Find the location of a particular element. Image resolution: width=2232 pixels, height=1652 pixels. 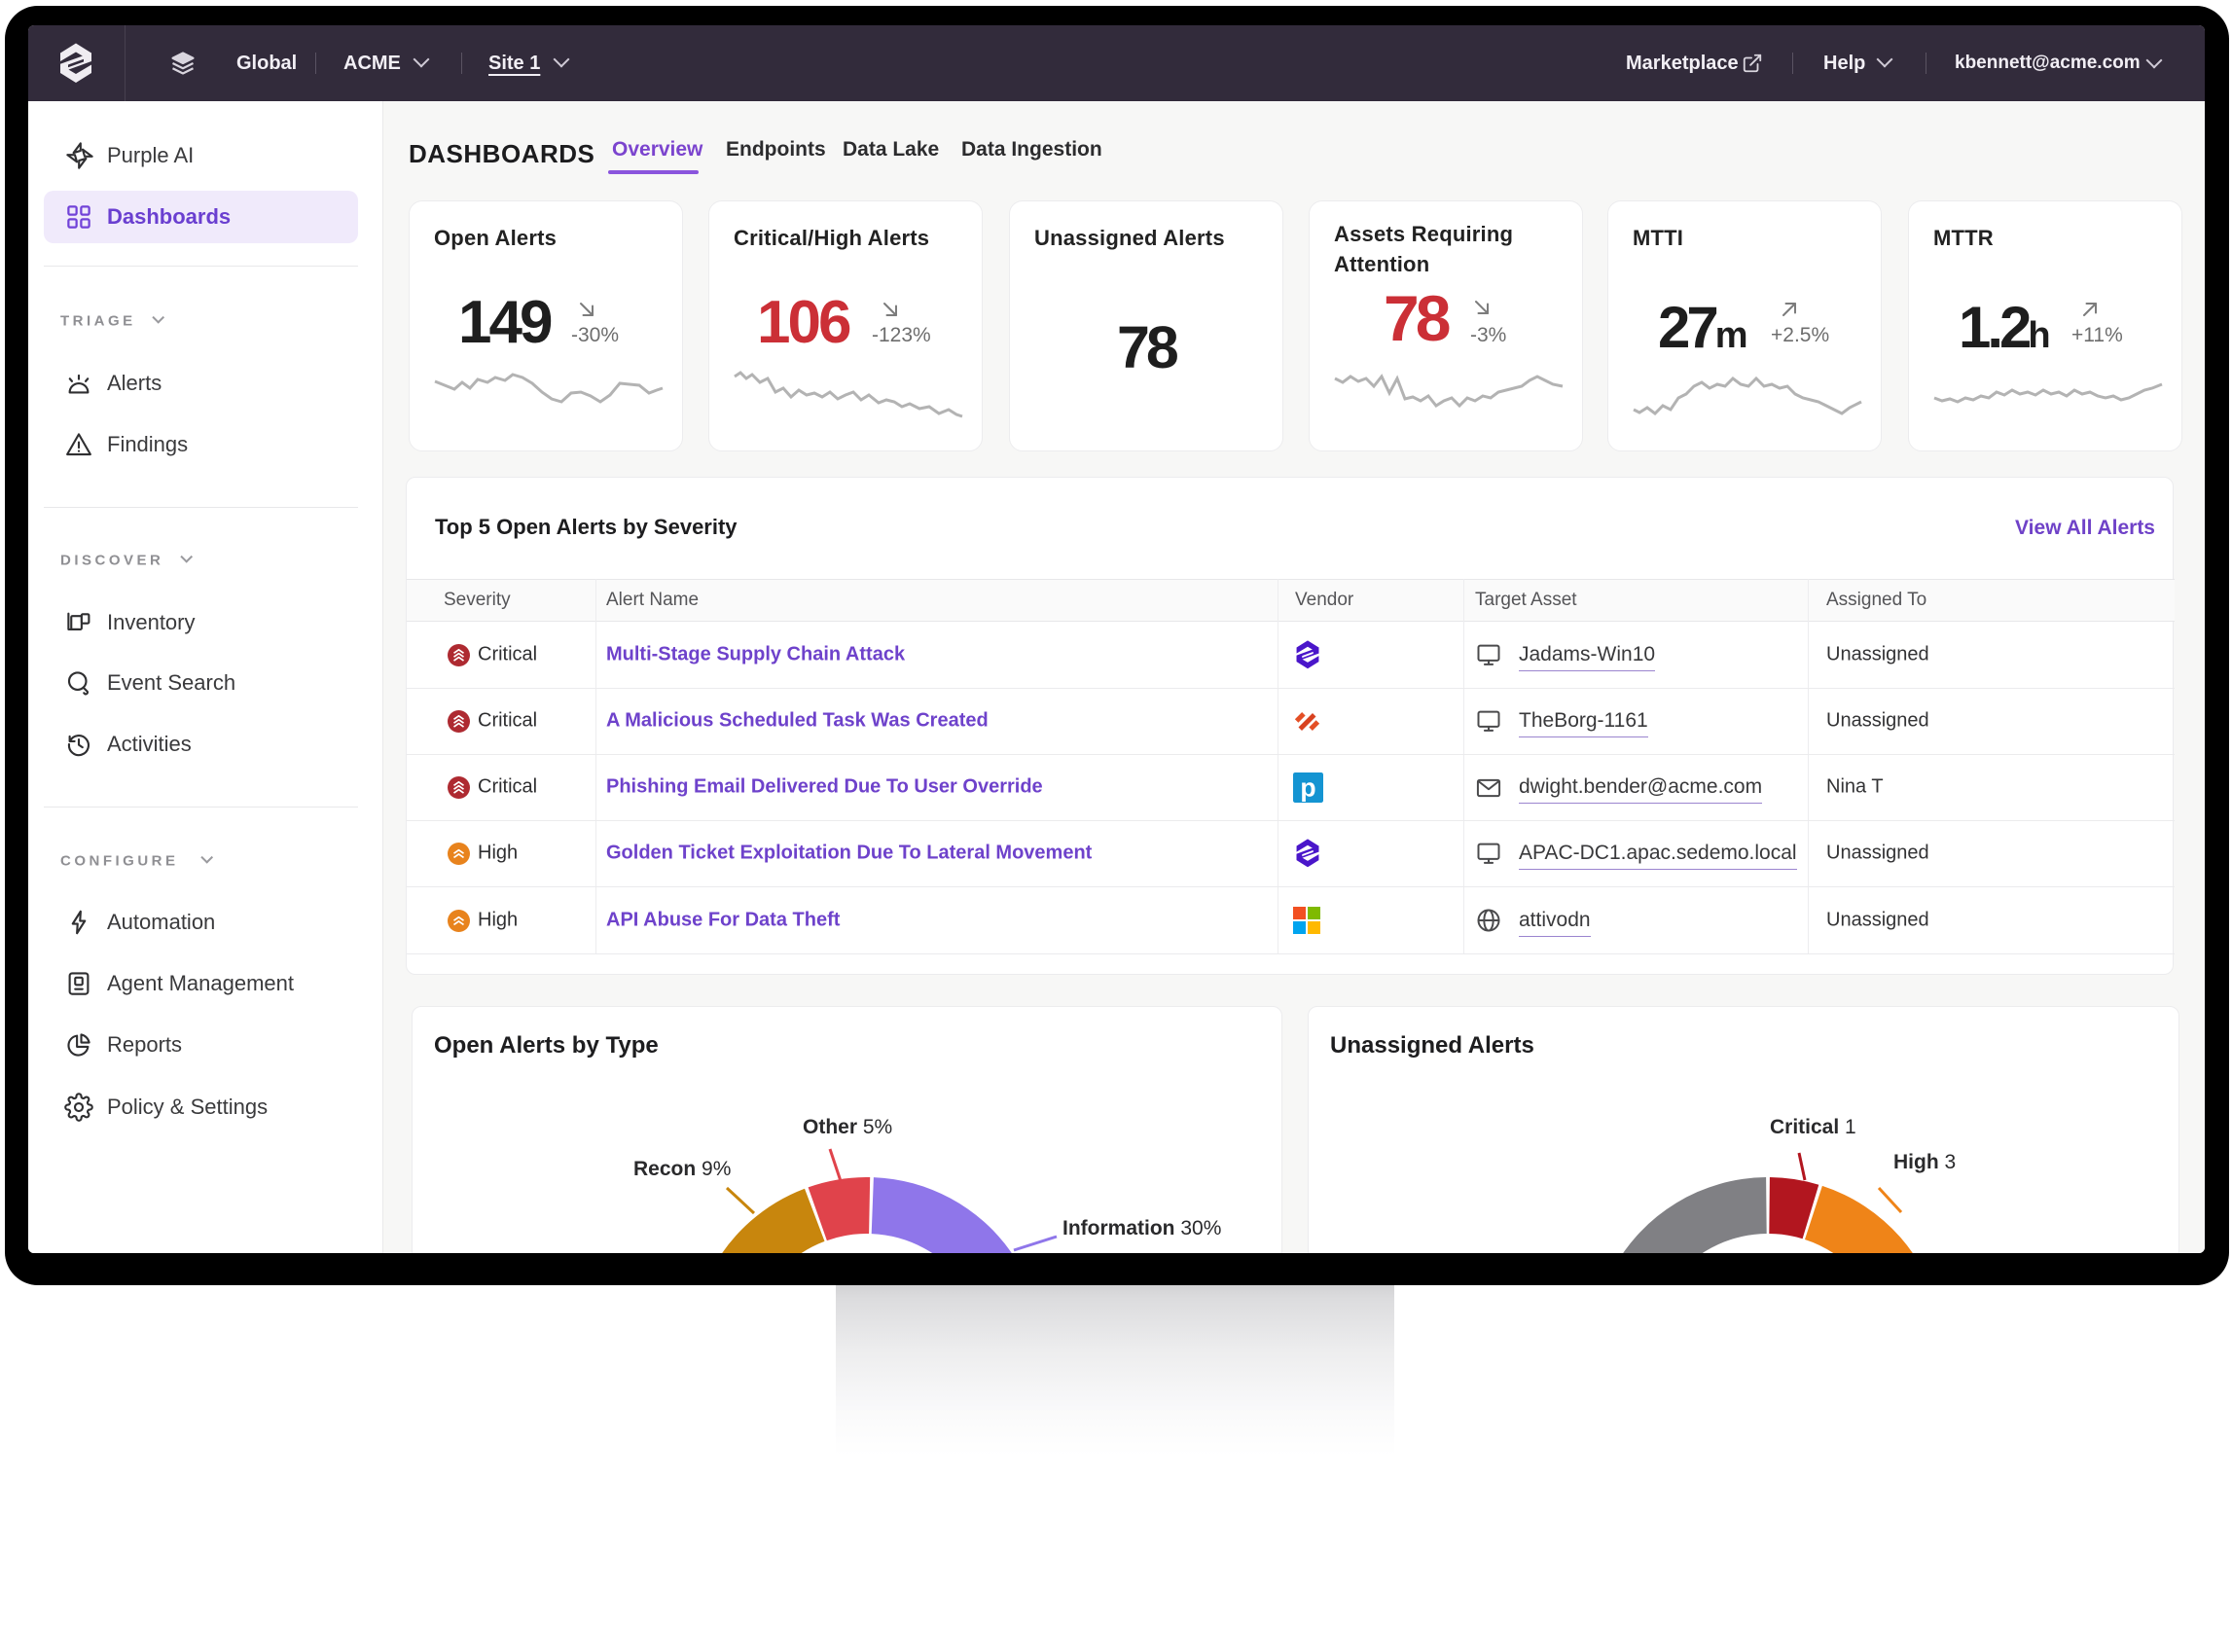

svg-text: p is located at coordinates (1307, 787).